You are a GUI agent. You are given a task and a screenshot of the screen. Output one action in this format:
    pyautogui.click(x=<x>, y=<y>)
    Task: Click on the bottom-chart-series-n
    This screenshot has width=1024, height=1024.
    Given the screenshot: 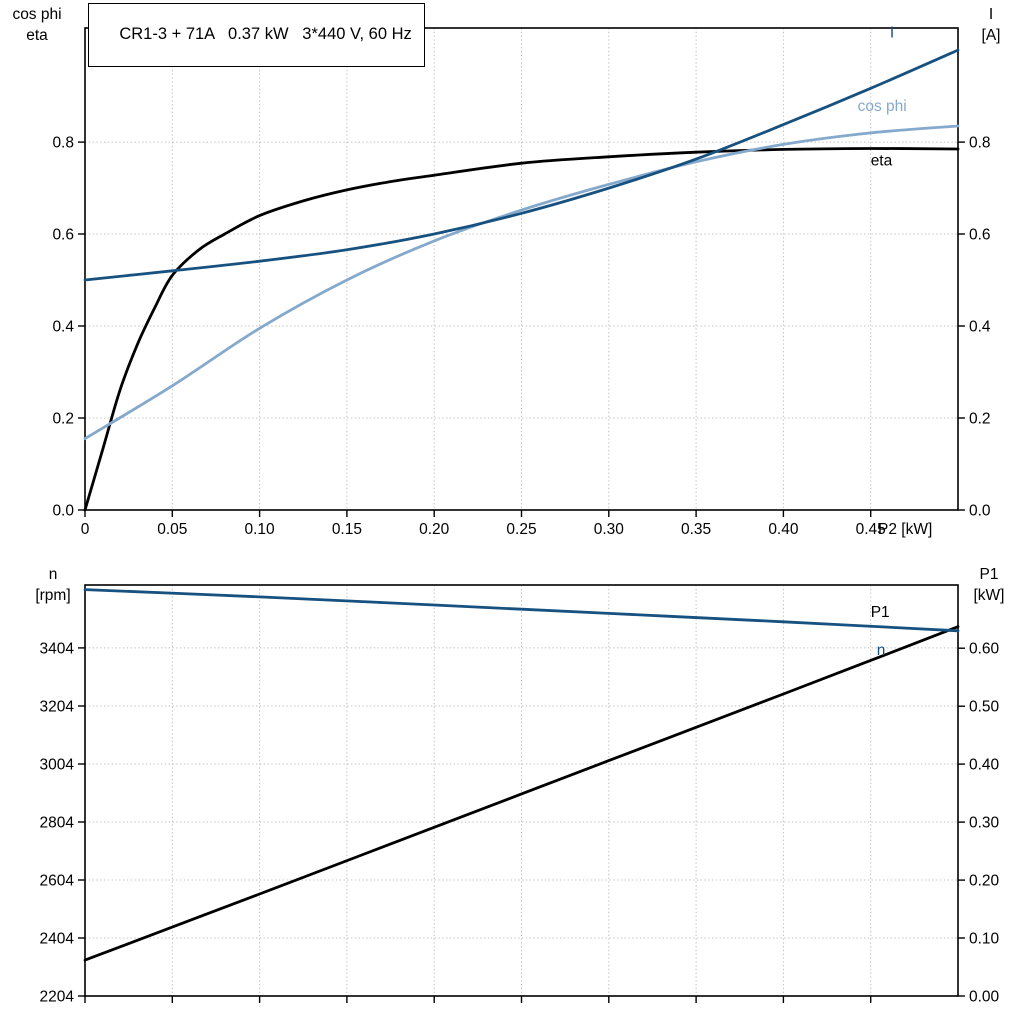 What is the action you would take?
    pyautogui.click(x=521, y=610)
    